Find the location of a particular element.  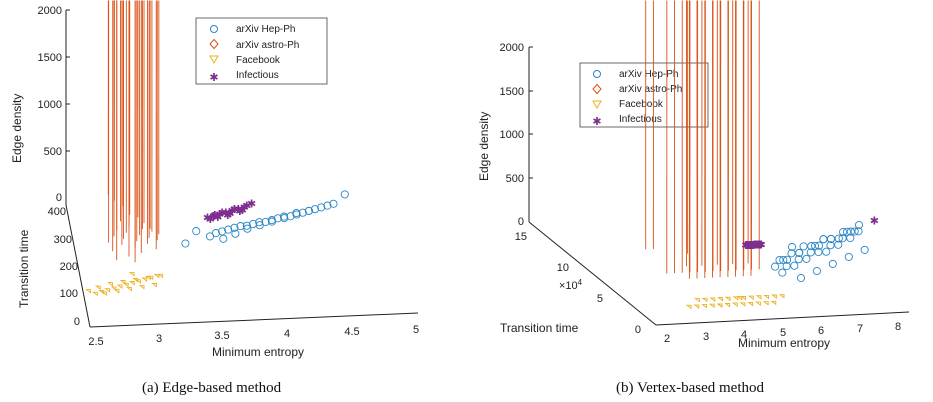

chart-a-z-tick: 0 is located at coordinates (59, 198).